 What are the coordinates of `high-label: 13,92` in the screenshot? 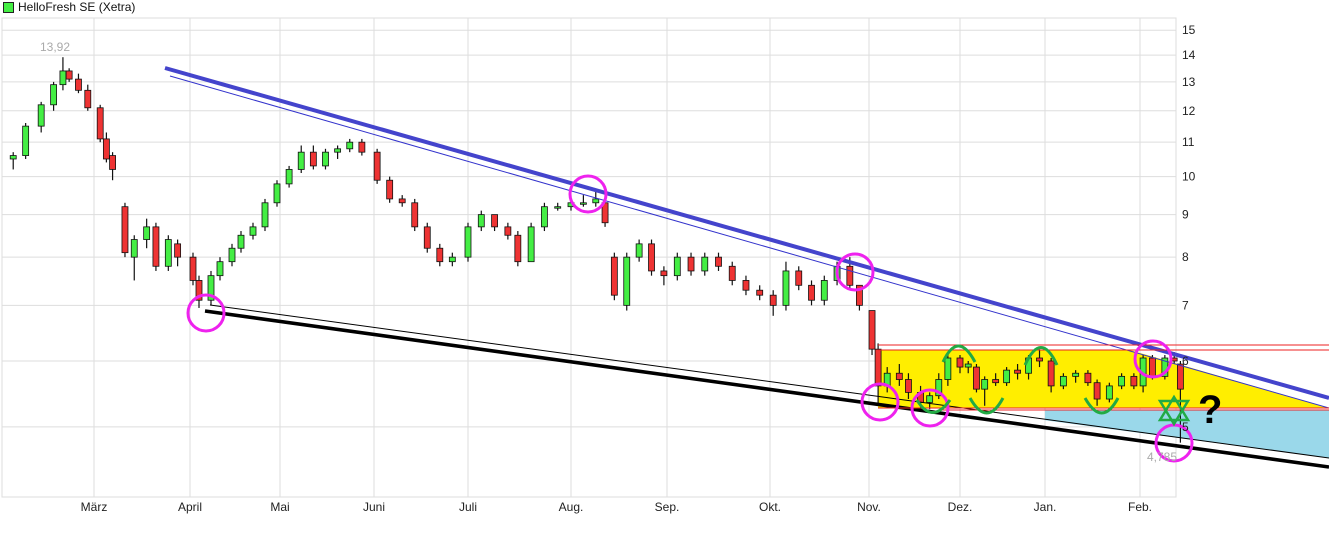 It's located at (55, 47).